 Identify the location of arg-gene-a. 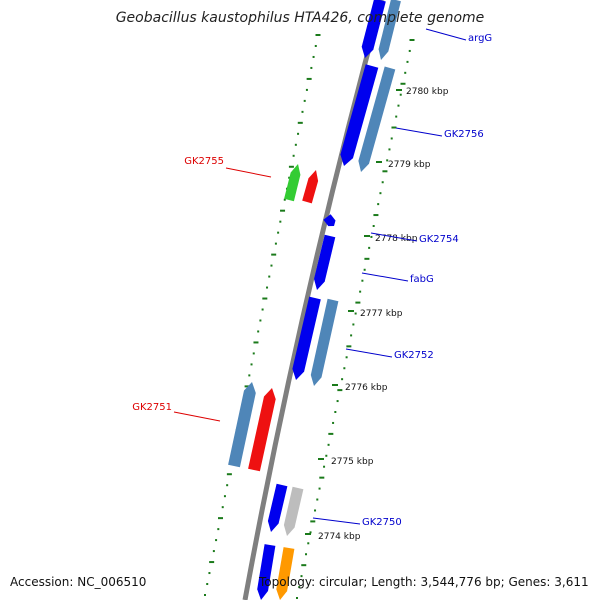
(373, 29).